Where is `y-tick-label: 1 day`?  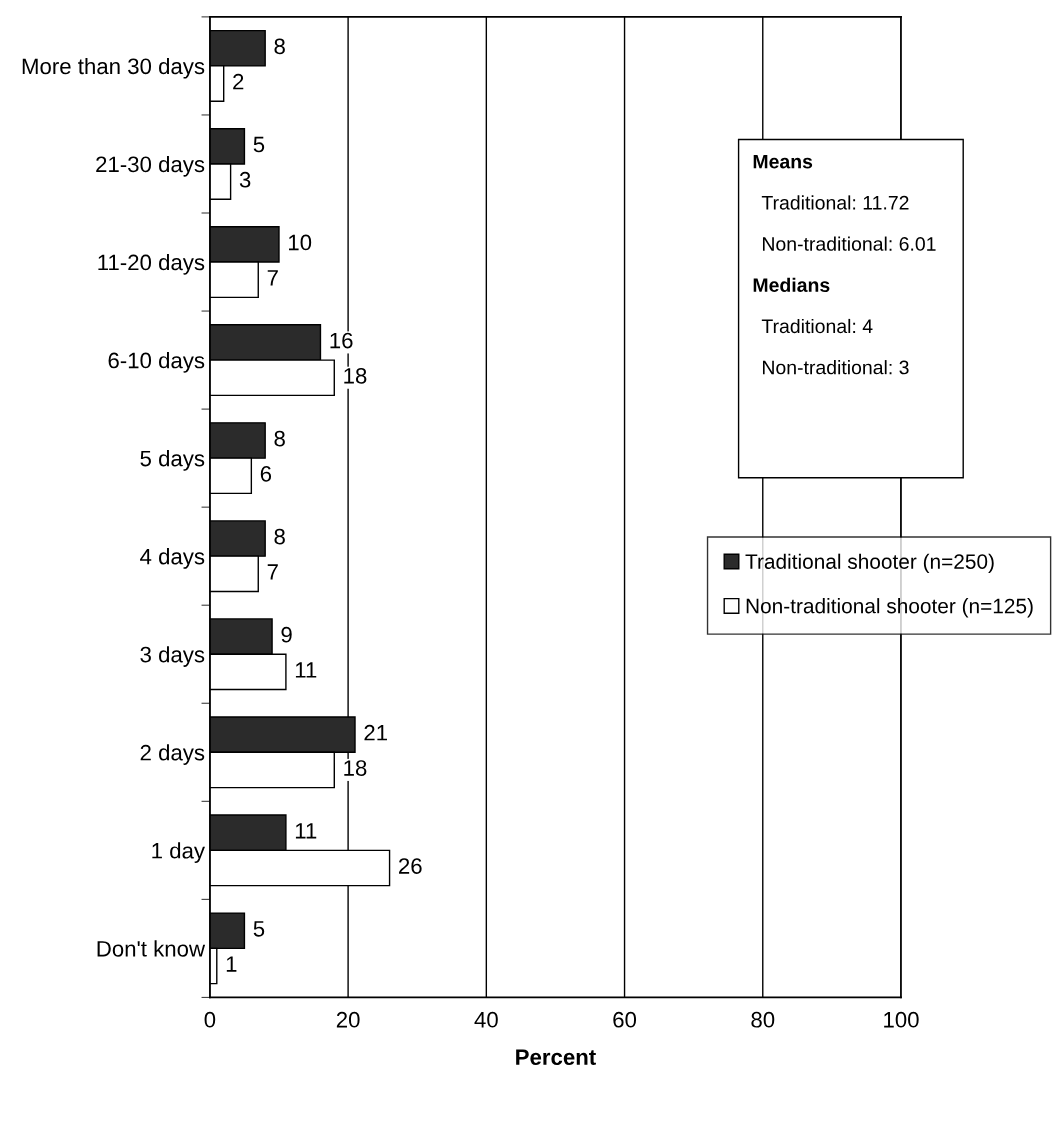
y-tick-label: 1 day is located at coordinates (178, 852).